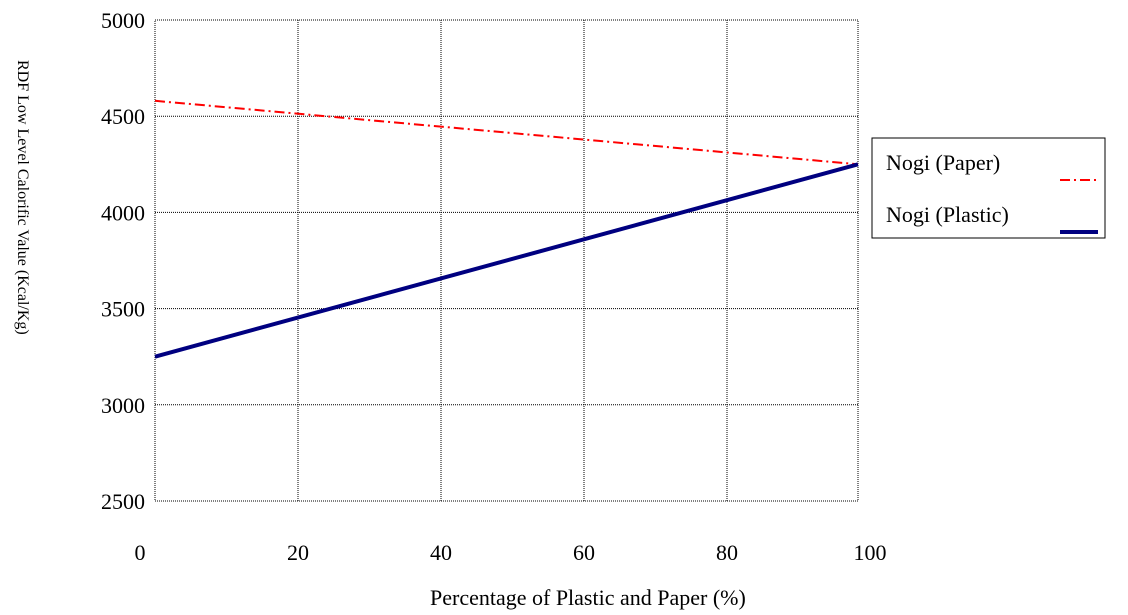 The image size is (1128, 615). I want to click on legend-box, so click(988, 188).